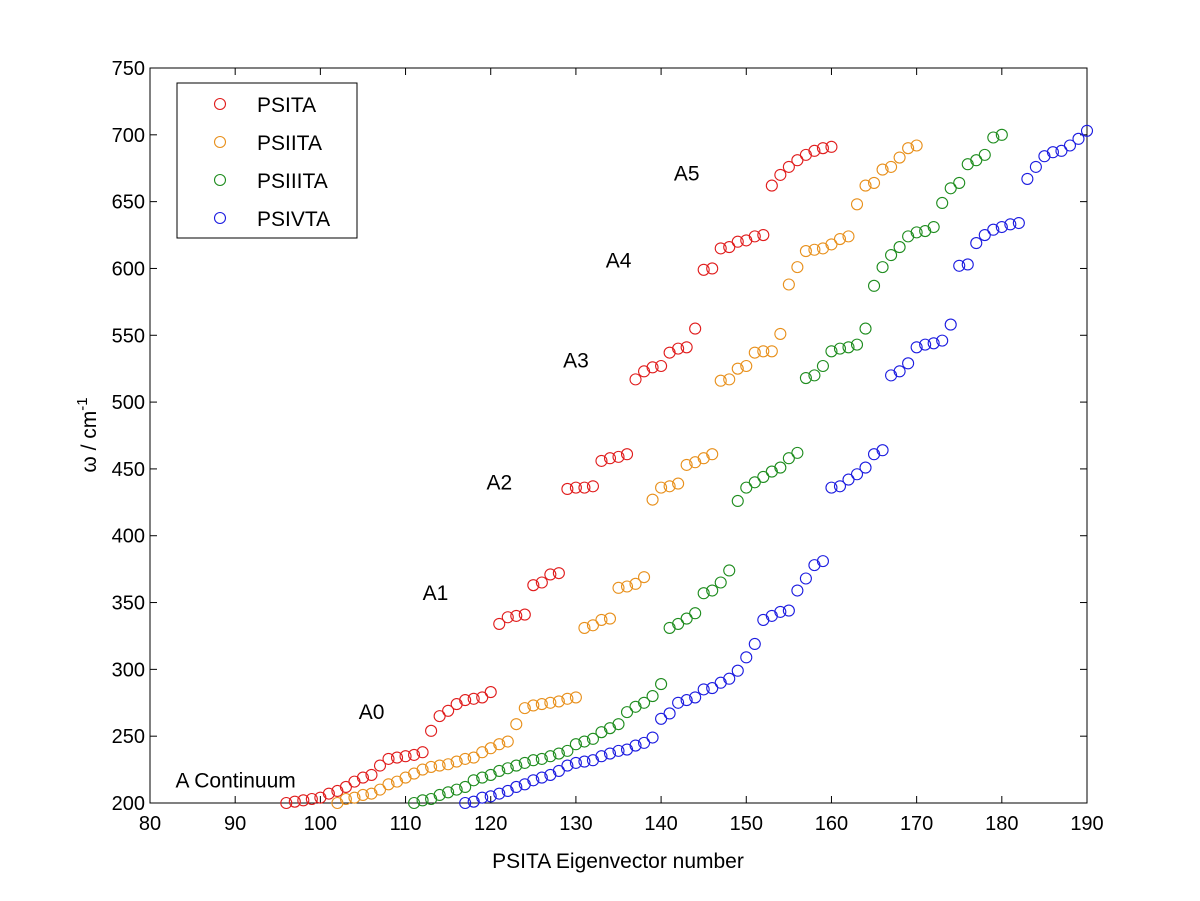 This screenshot has height=901, width=1200. What do you see at coordinates (831, 824) in the screenshot?
I see `x-tick-label: 160` at bounding box center [831, 824].